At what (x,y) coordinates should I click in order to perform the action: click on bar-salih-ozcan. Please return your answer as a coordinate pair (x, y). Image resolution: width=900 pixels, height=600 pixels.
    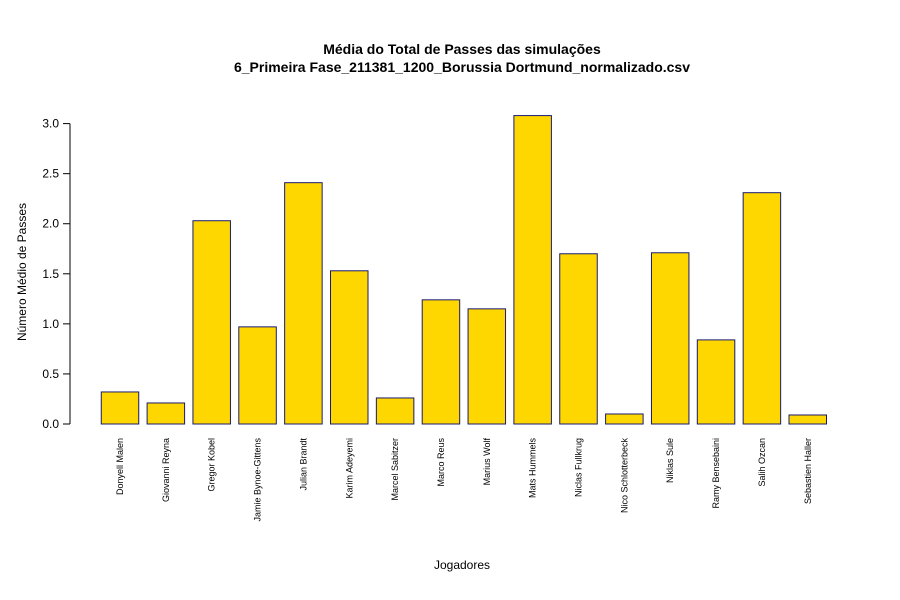
    Looking at the image, I should click on (762, 308).